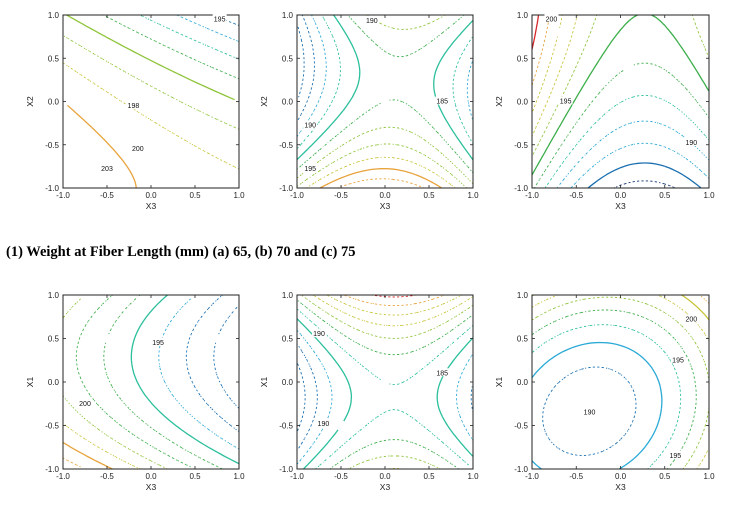 This screenshot has width=732, height=508. I want to click on contour-value-label: 198, so click(134, 106).